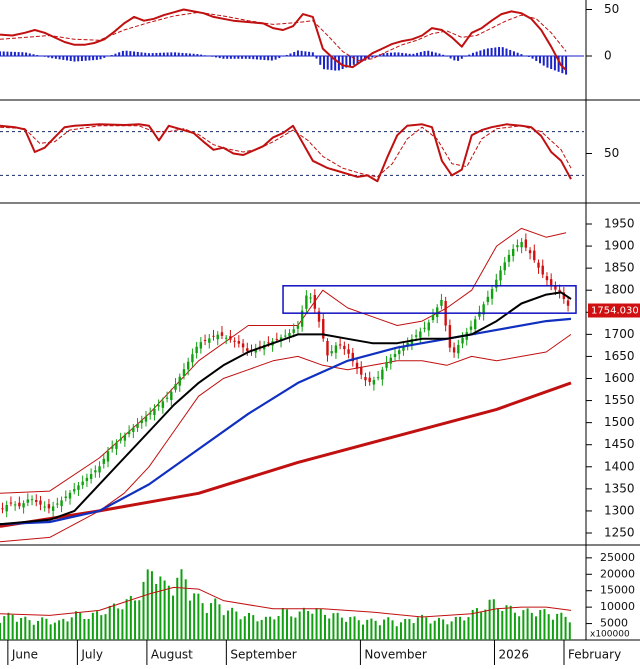 The image size is (640, 669). What do you see at coordinates (594, 655) in the screenshot?
I see `x-tick-label: February` at bounding box center [594, 655].